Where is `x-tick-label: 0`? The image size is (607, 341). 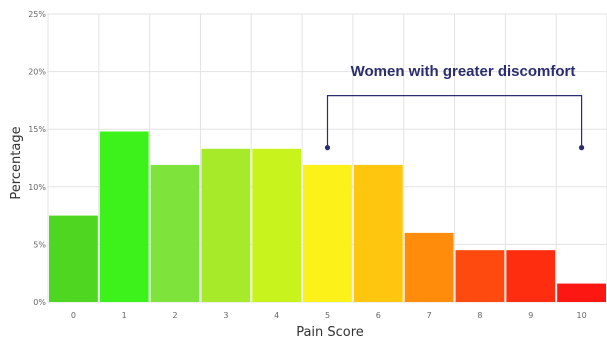 x-tick-label: 0 is located at coordinates (73, 315).